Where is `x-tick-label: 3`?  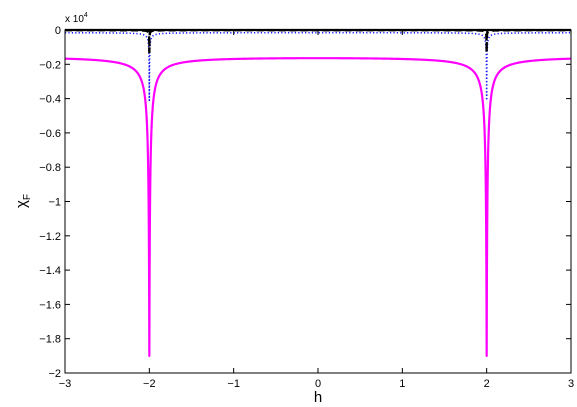
x-tick-label: 3 is located at coordinates (571, 384).